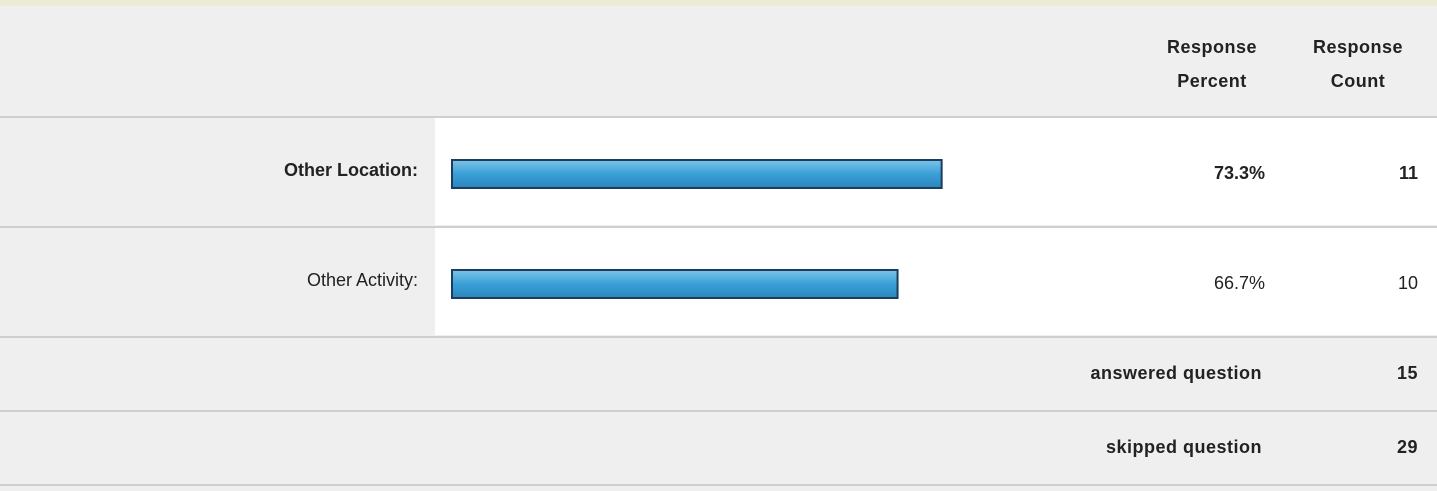 The height and width of the screenshot is (491, 1437). I want to click on header-percent: Response Percent, so click(1212, 64).